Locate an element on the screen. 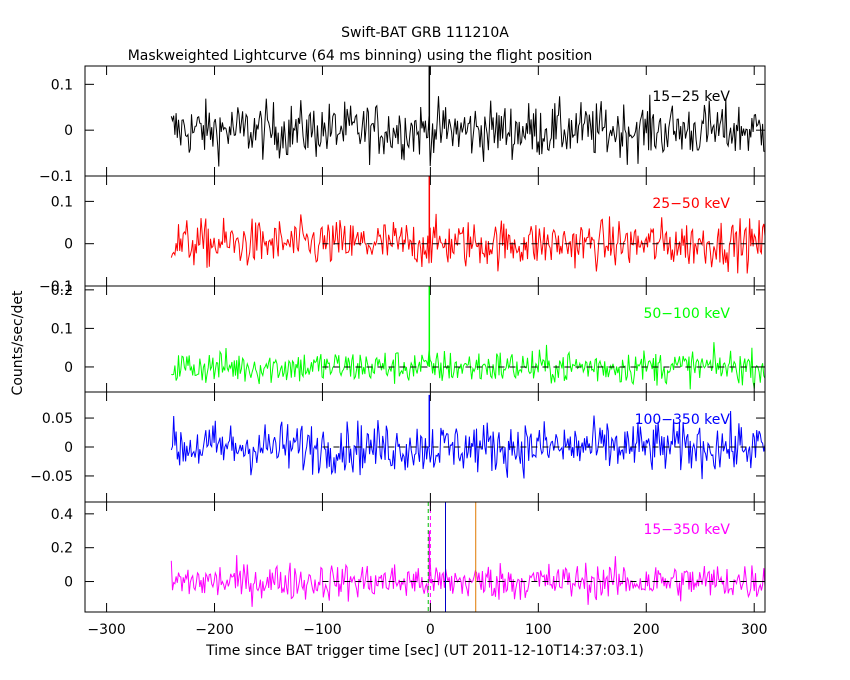 This screenshot has width=850, height=680. x-tick-label: −100 is located at coordinates (322, 630).